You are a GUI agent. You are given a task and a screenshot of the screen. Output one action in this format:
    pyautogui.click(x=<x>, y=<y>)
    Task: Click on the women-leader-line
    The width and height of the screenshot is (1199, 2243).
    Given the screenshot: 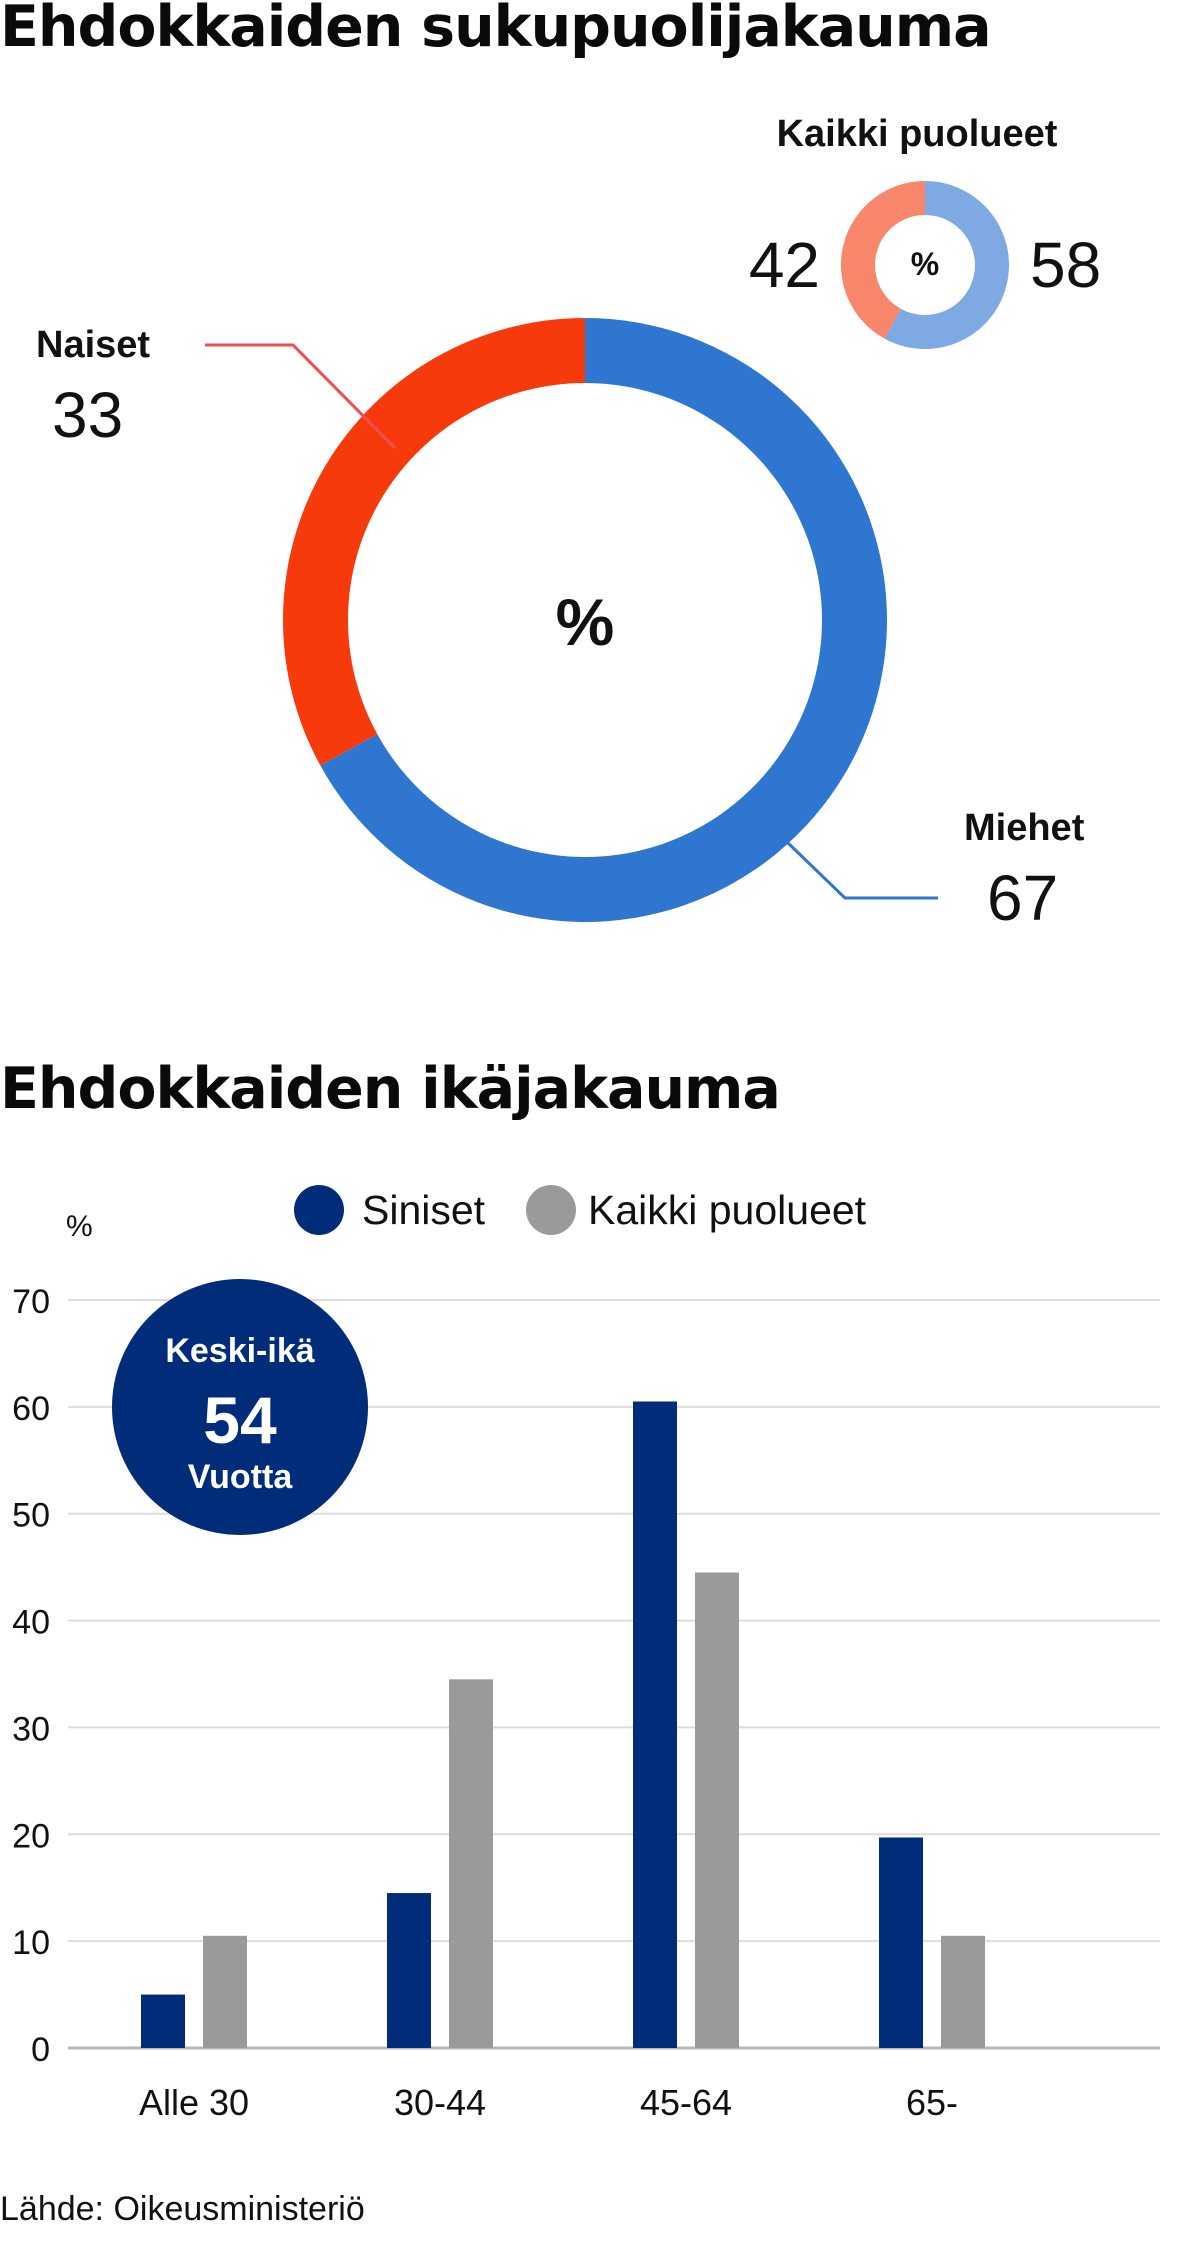 What is the action you would take?
    pyautogui.click(x=301, y=396)
    